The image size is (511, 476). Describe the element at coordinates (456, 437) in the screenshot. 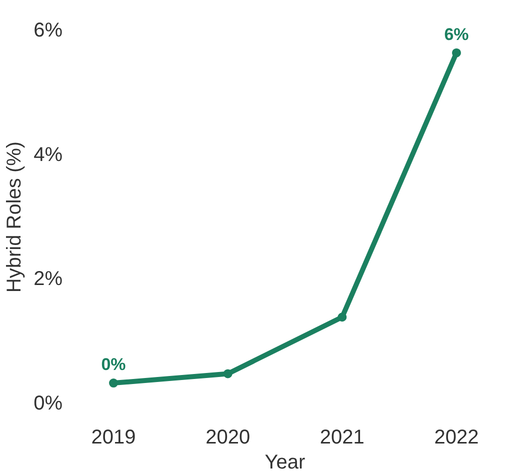

I see `x-tick-label: 2022` at that location.